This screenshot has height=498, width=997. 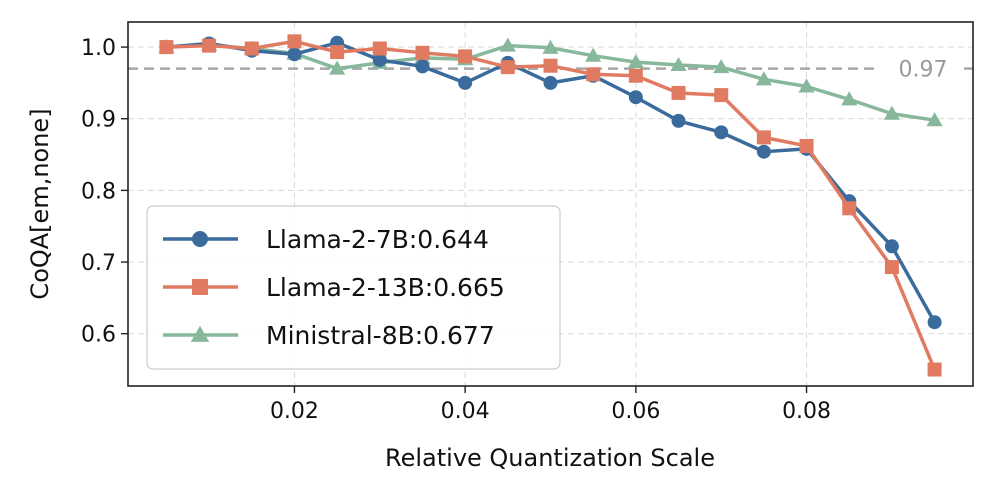 What do you see at coordinates (294, 411) in the screenshot?
I see `x-tick-label: 0.02` at bounding box center [294, 411].